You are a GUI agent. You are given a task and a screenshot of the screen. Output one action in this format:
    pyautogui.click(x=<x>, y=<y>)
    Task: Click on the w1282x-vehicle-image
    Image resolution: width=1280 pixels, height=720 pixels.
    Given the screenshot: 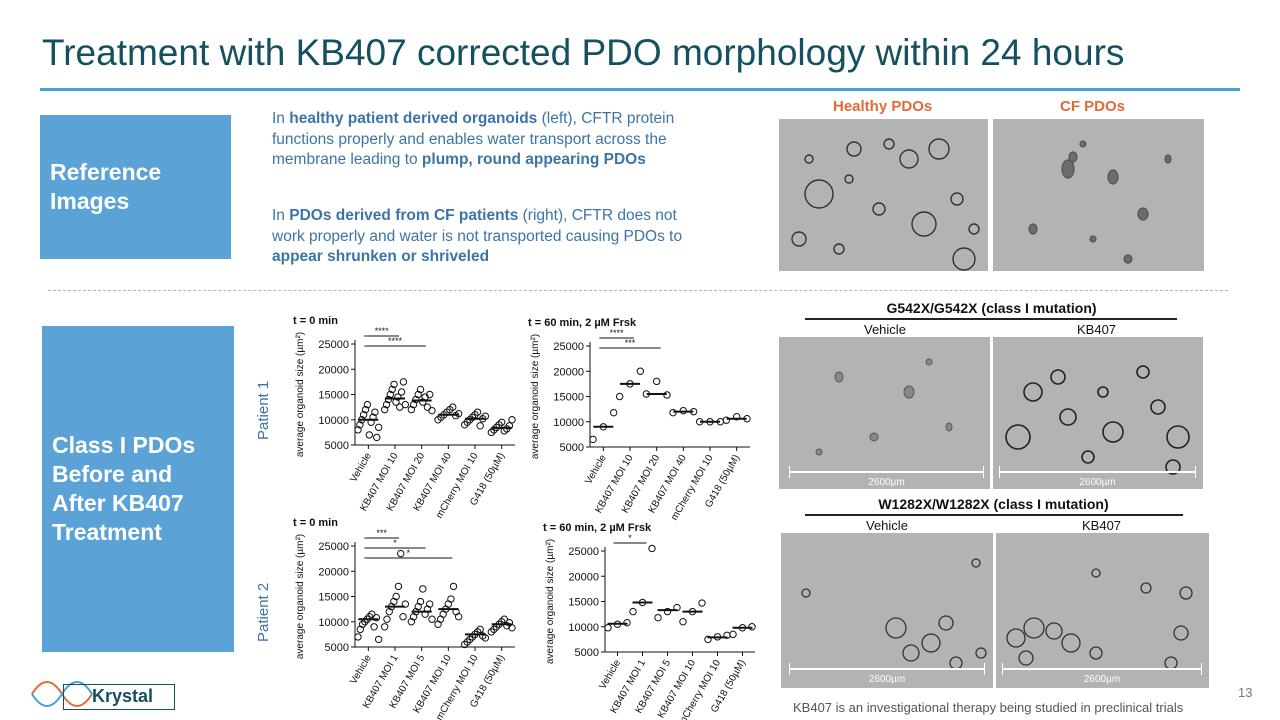 What is the action you would take?
    pyautogui.click(x=887, y=610)
    